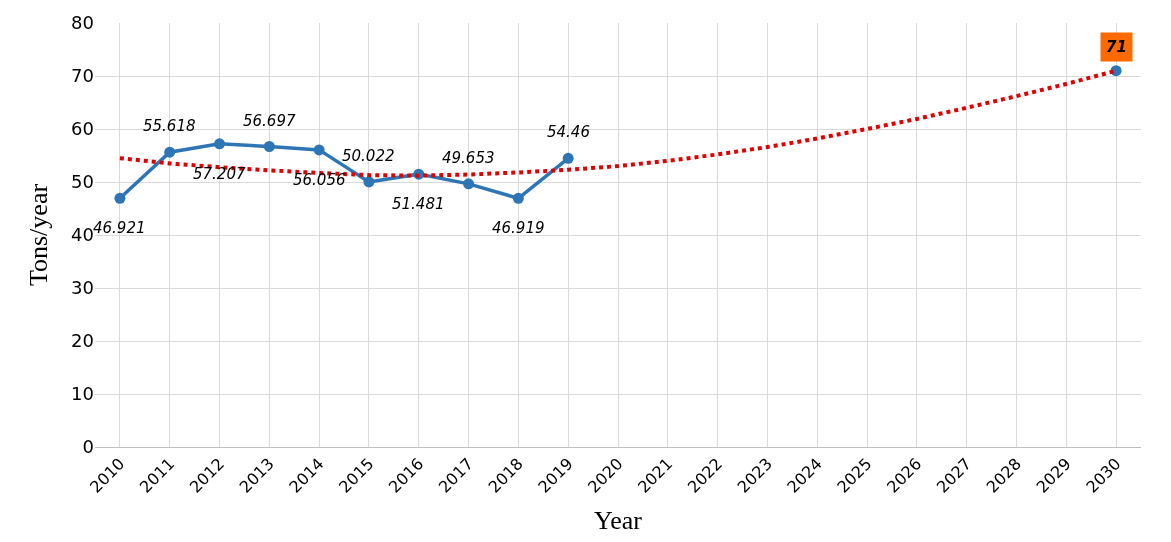 The image size is (1171, 542). Describe the element at coordinates (82, 76) in the screenshot. I see `y-tick-label: 70` at that location.